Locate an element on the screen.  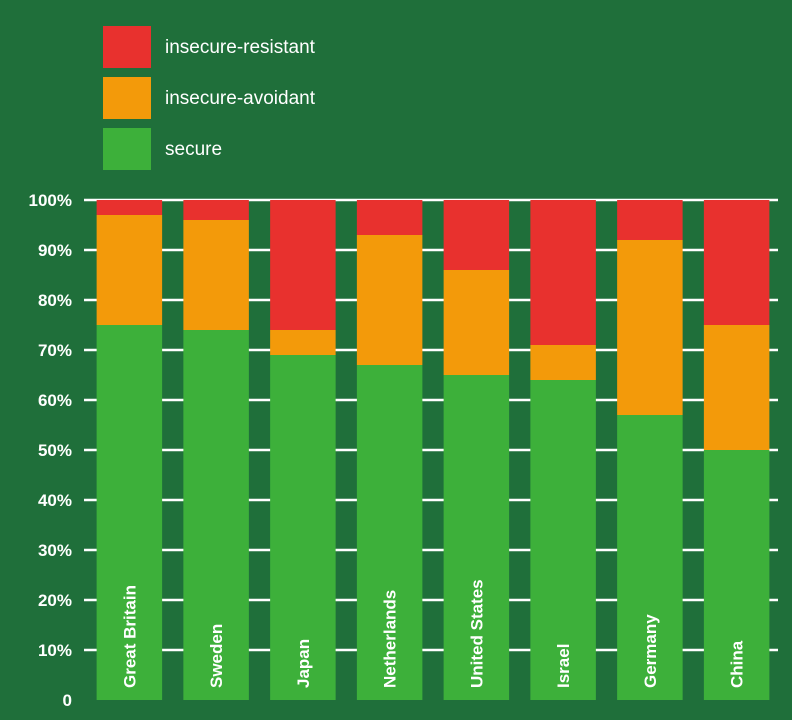
y-tick-label: 0 is located at coordinates (67, 700).